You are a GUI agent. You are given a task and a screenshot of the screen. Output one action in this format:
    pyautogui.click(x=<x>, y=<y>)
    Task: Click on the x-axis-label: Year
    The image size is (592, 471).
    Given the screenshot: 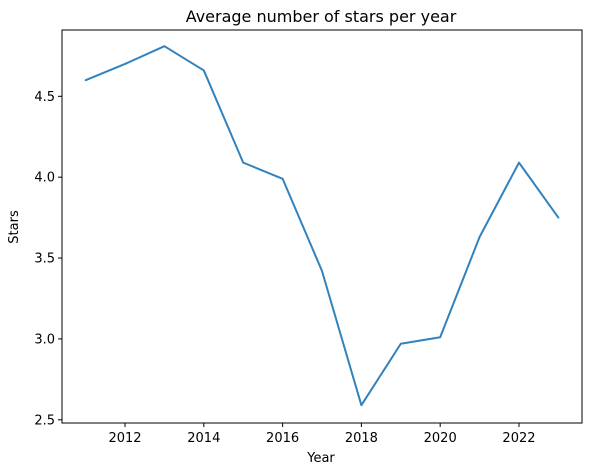 What is the action you would take?
    pyautogui.click(x=320, y=458)
    